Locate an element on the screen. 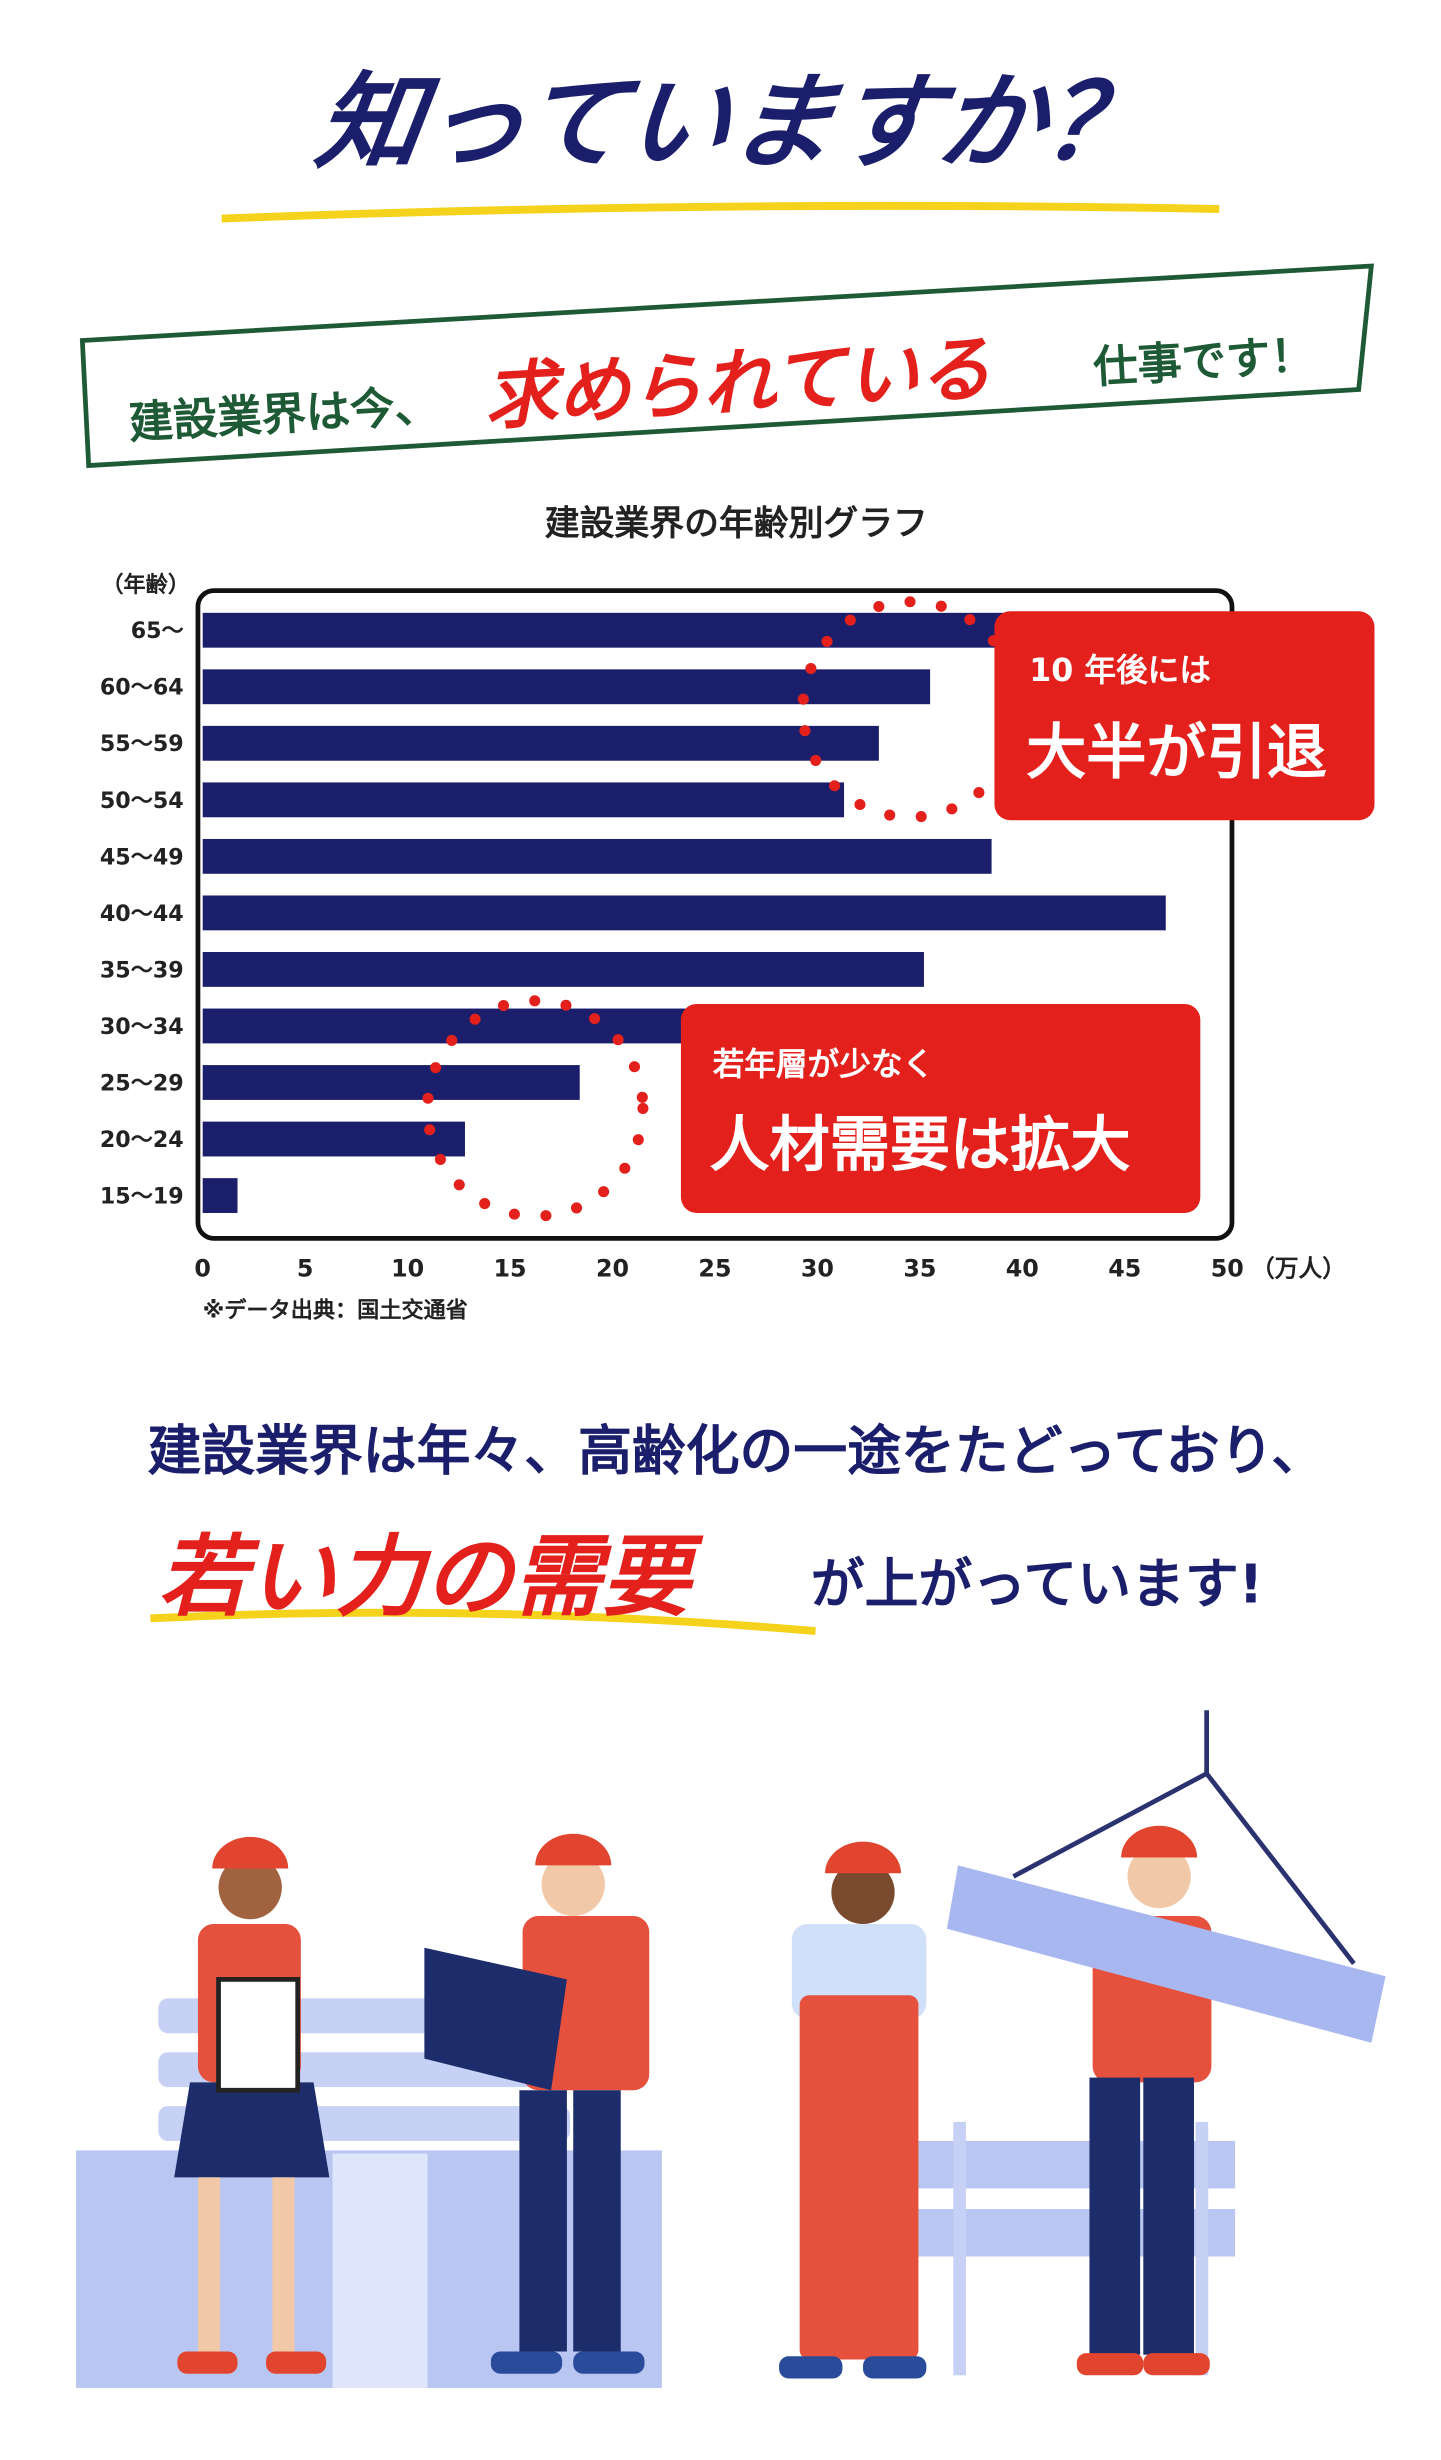 This screenshot has height=2460, width=1441. emphasis-underline is located at coordinates (483, 1621).